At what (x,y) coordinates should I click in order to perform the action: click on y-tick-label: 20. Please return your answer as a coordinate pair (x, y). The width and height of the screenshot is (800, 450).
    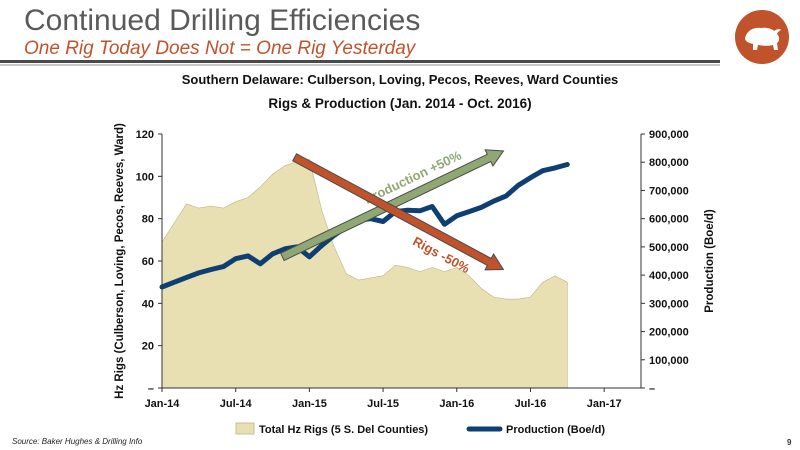
    Looking at the image, I should click on (148, 347).